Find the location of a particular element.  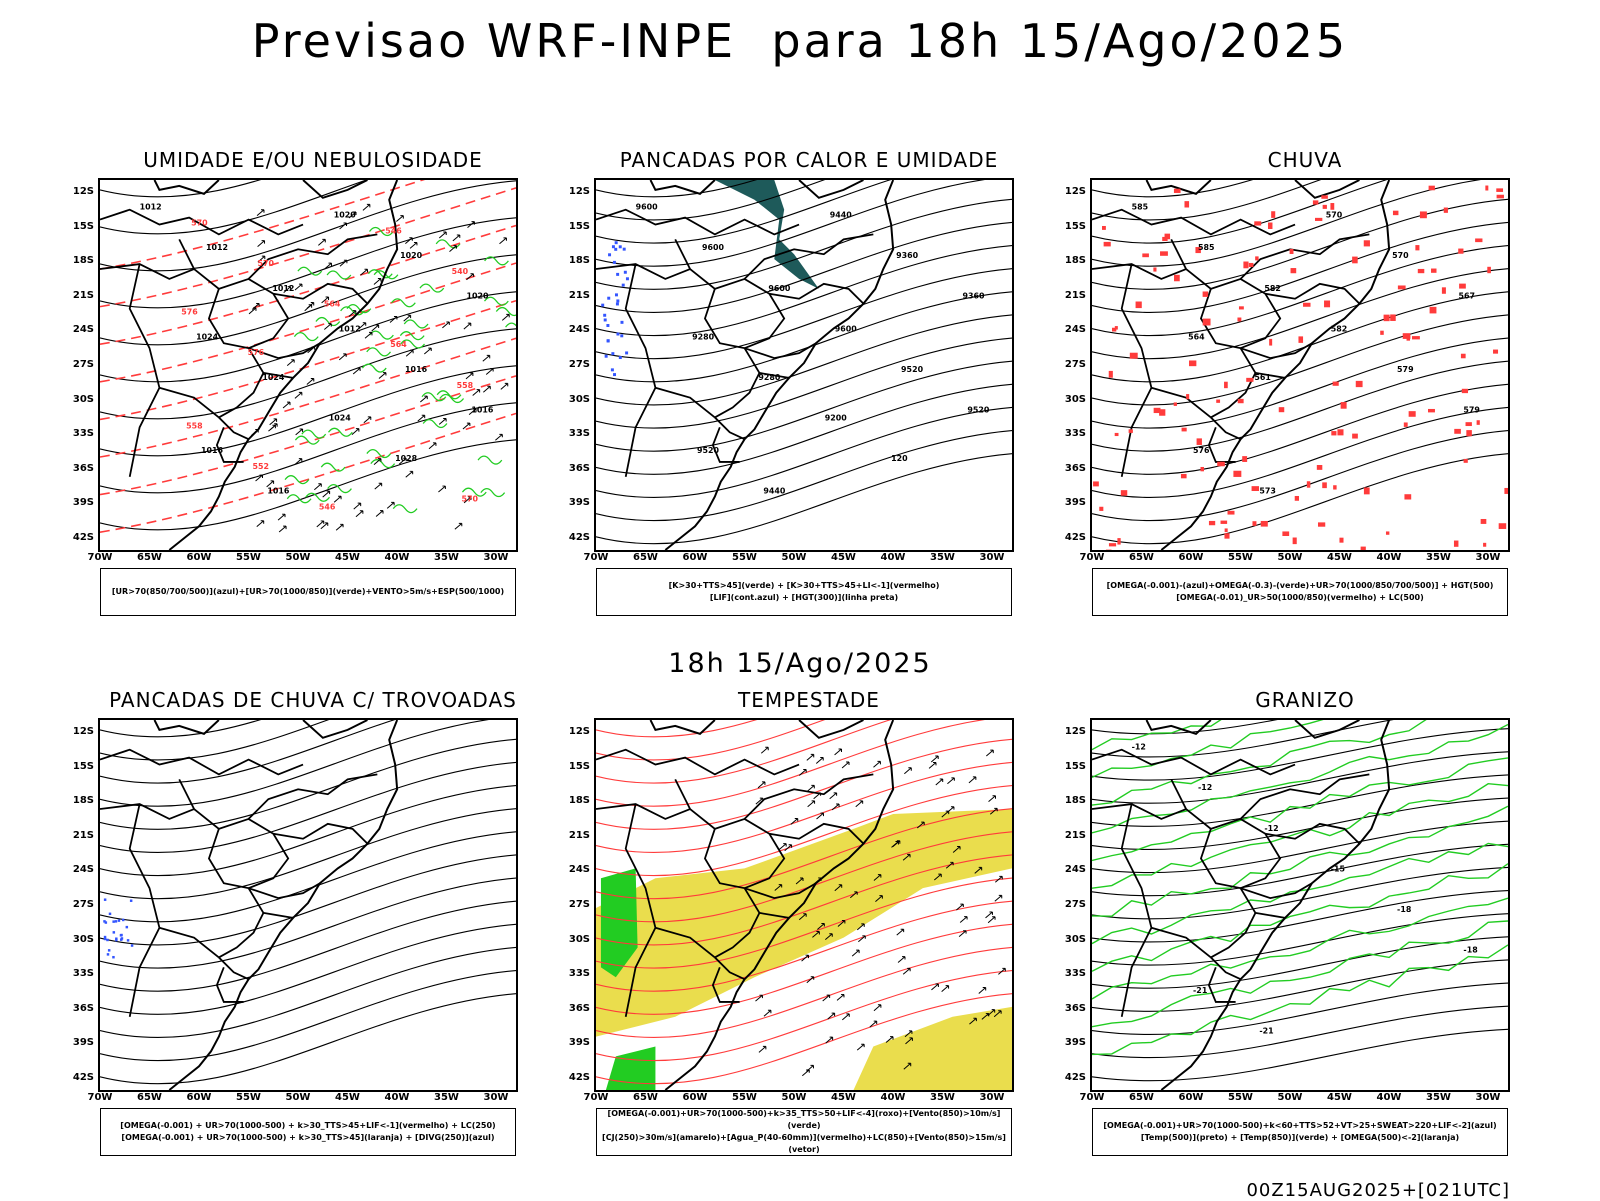

latitude-label: 39S is located at coordinates (79, 502).